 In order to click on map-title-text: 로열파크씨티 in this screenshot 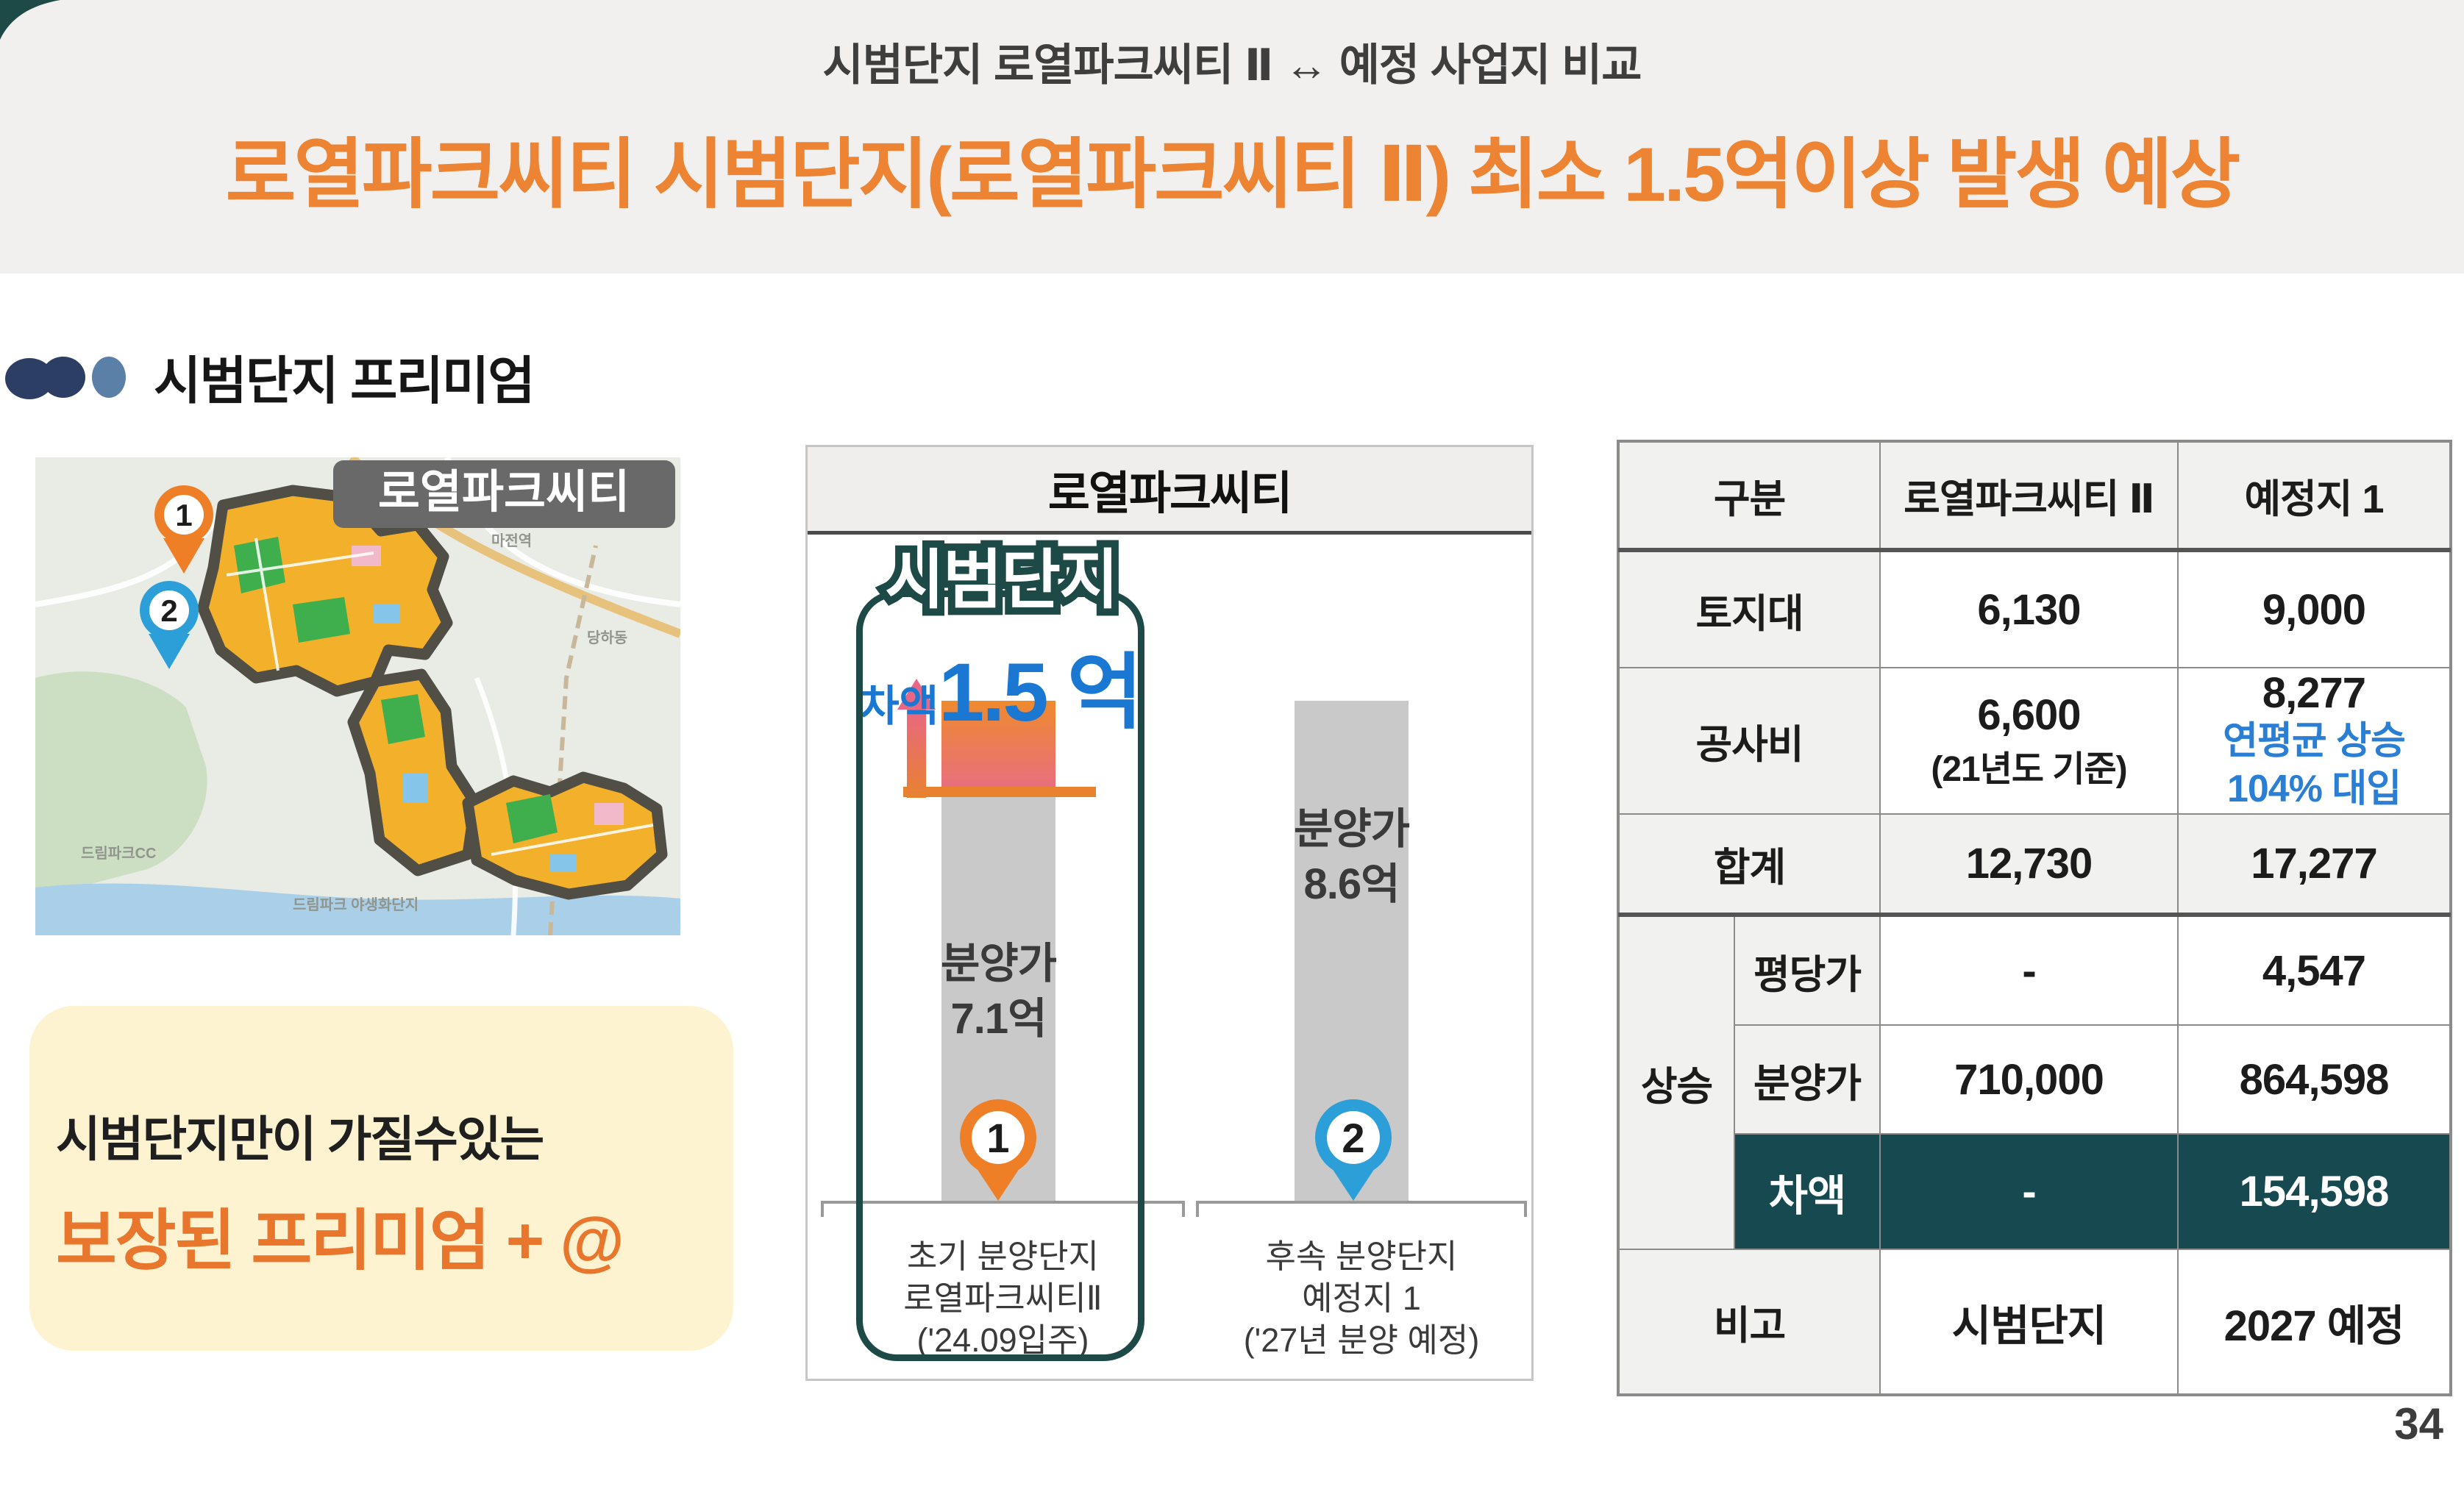, I will do `click(504, 493)`.